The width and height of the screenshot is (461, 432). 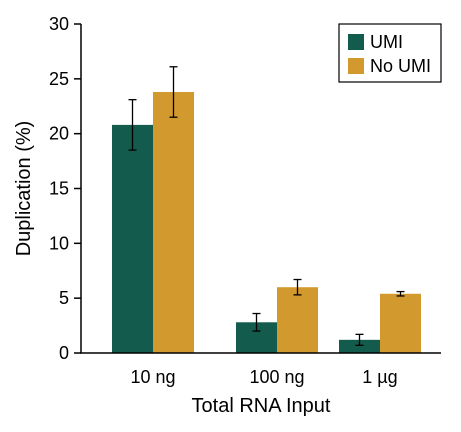 What do you see at coordinates (379, 377) in the screenshot?
I see `x-tick-label: 1 µg` at bounding box center [379, 377].